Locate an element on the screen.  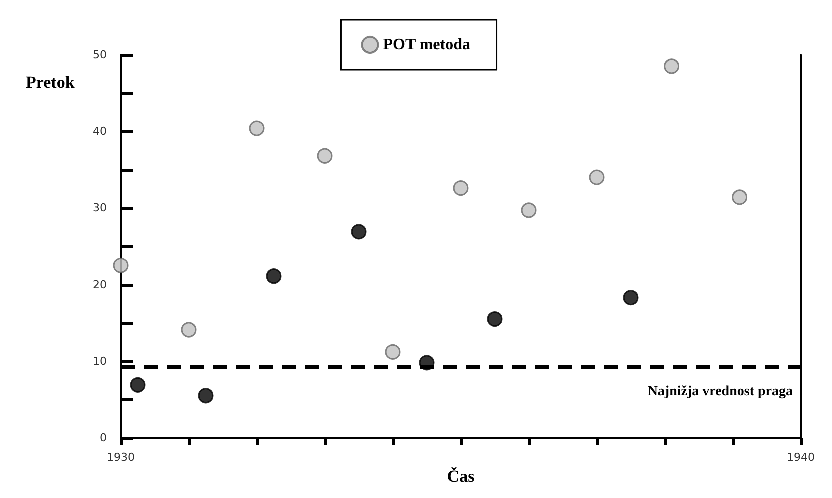
ref-line-label: Najnižja vrednost praga is located at coordinates (720, 392).